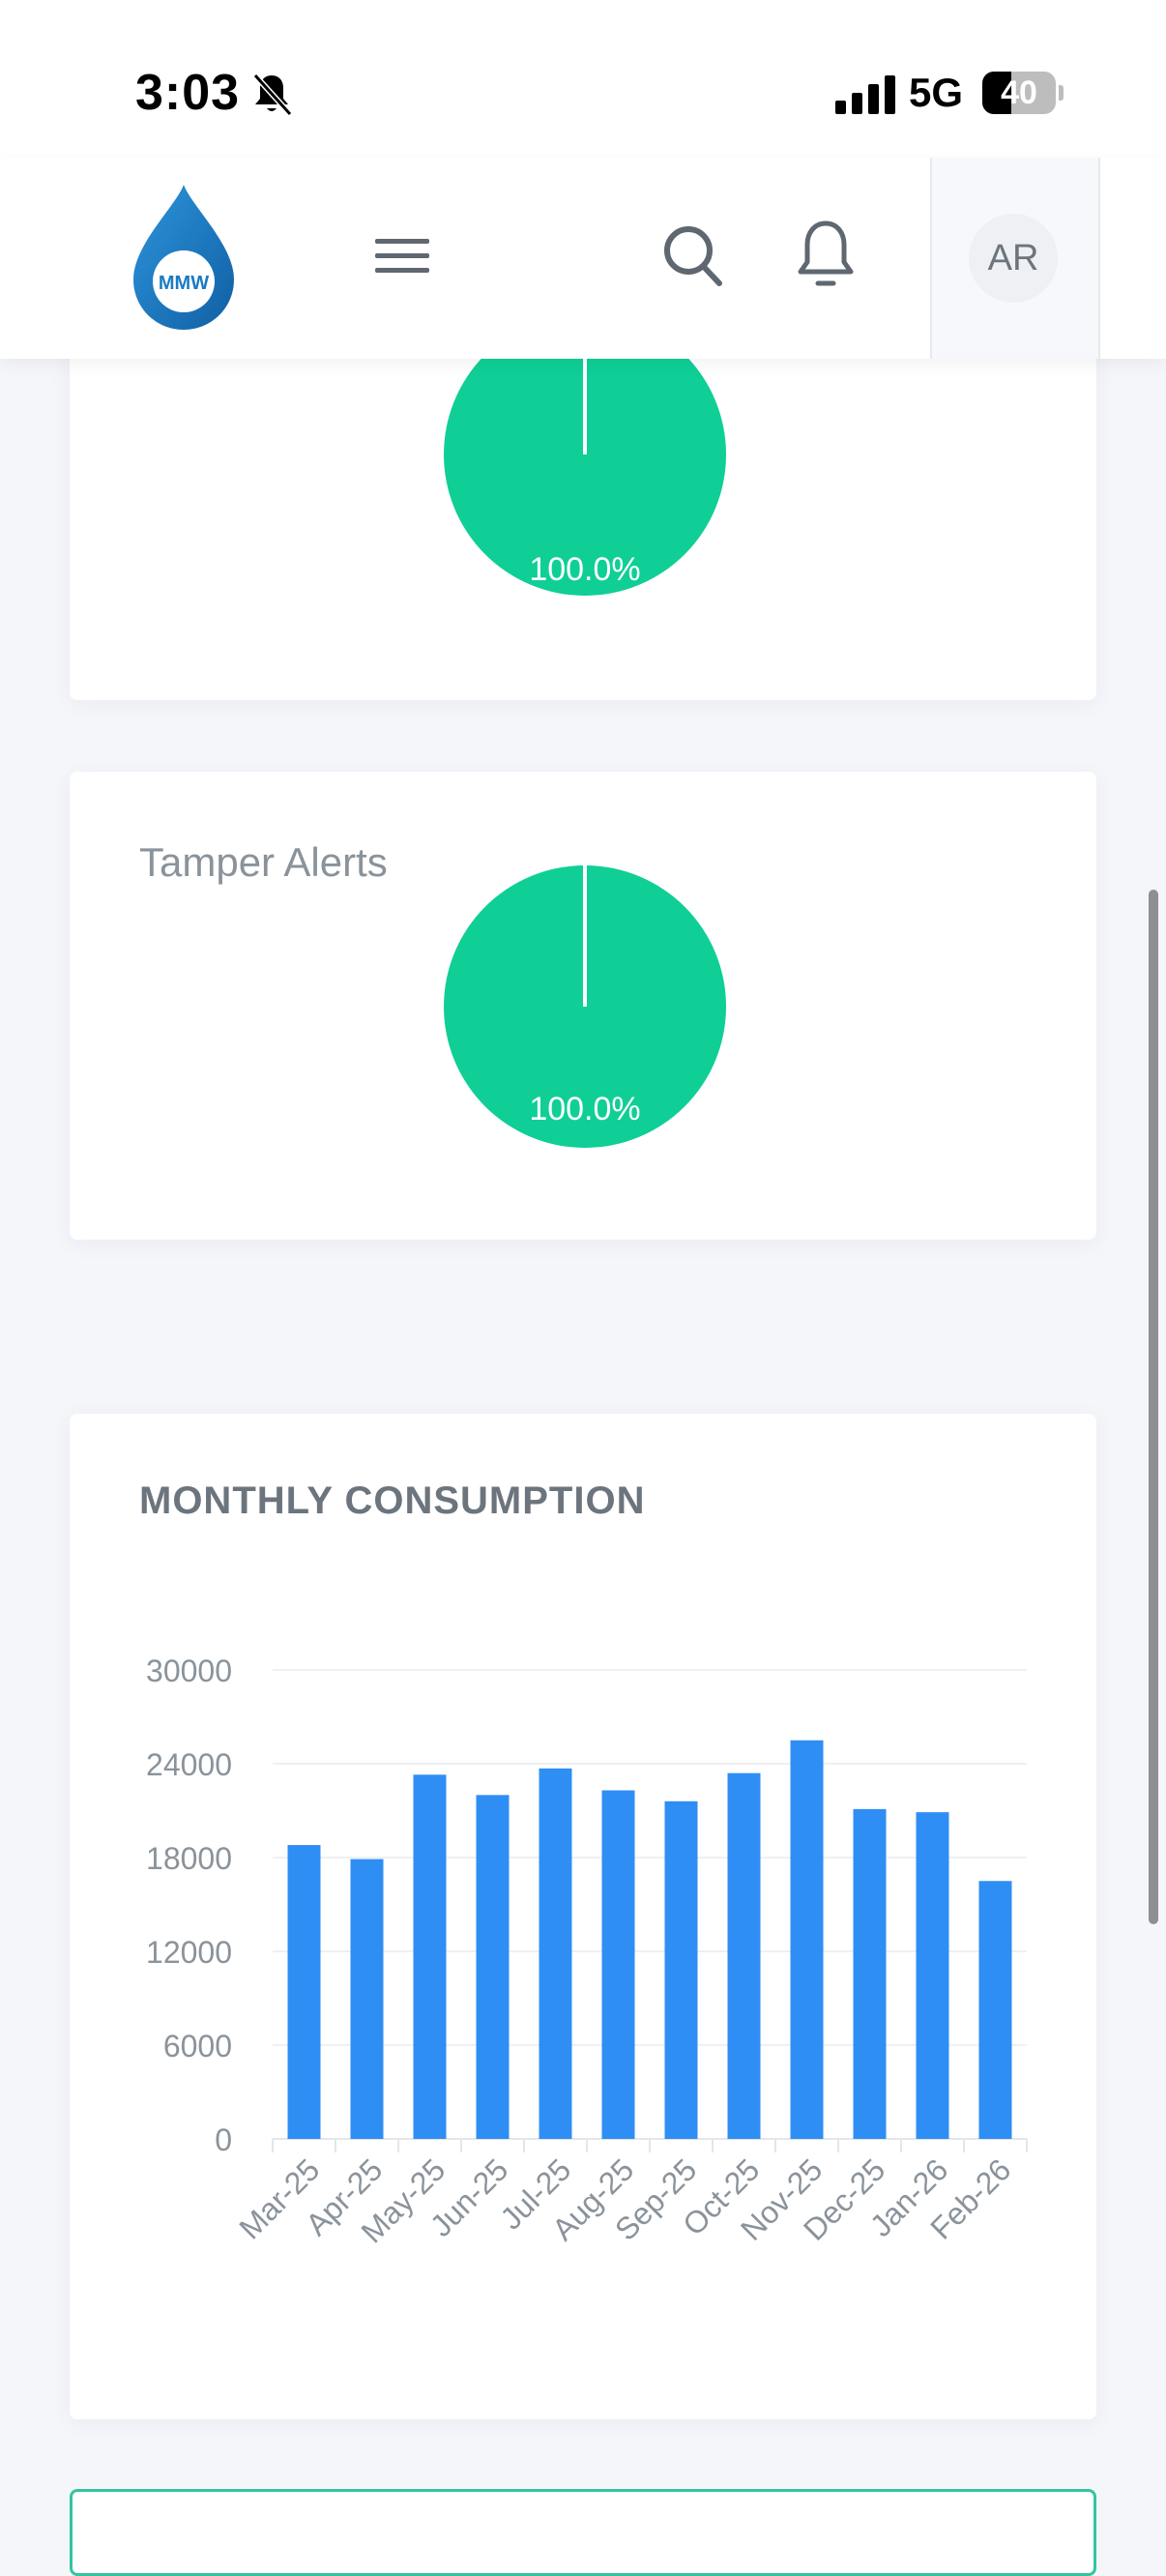 This screenshot has width=1166, height=2576. I want to click on pie-card: 100.0%, so click(583, 505).